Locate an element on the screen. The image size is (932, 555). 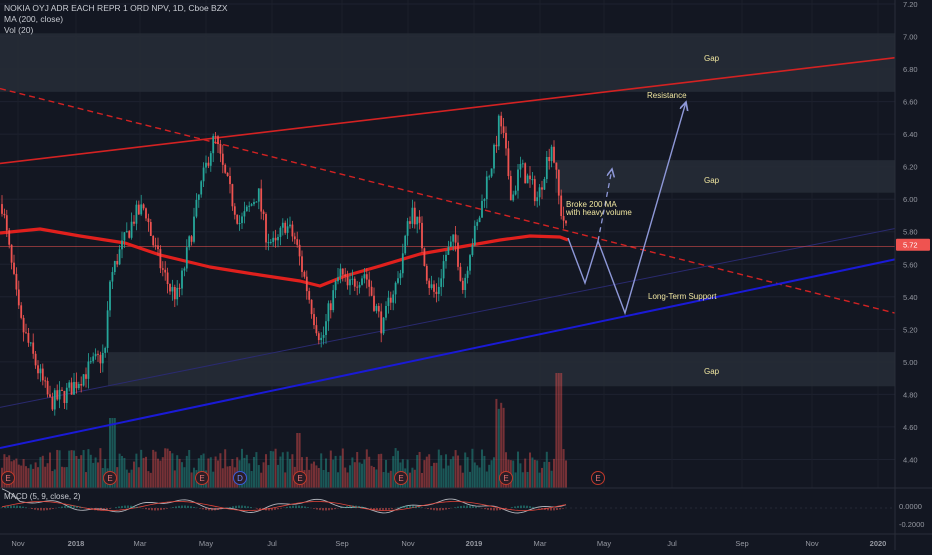
price-axis-tick-label: 5.40 is located at coordinates (910, 297).